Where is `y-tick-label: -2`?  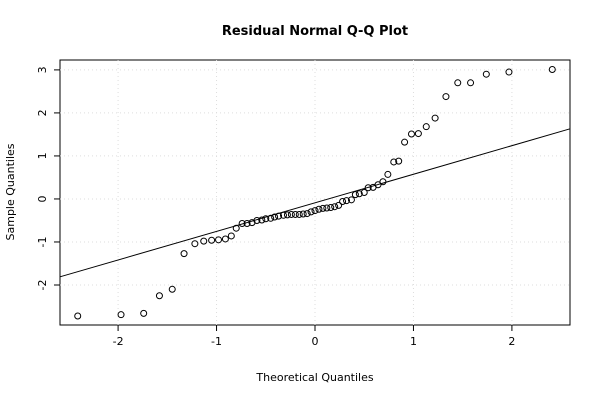 y-tick-label: -2 is located at coordinates (42, 285).